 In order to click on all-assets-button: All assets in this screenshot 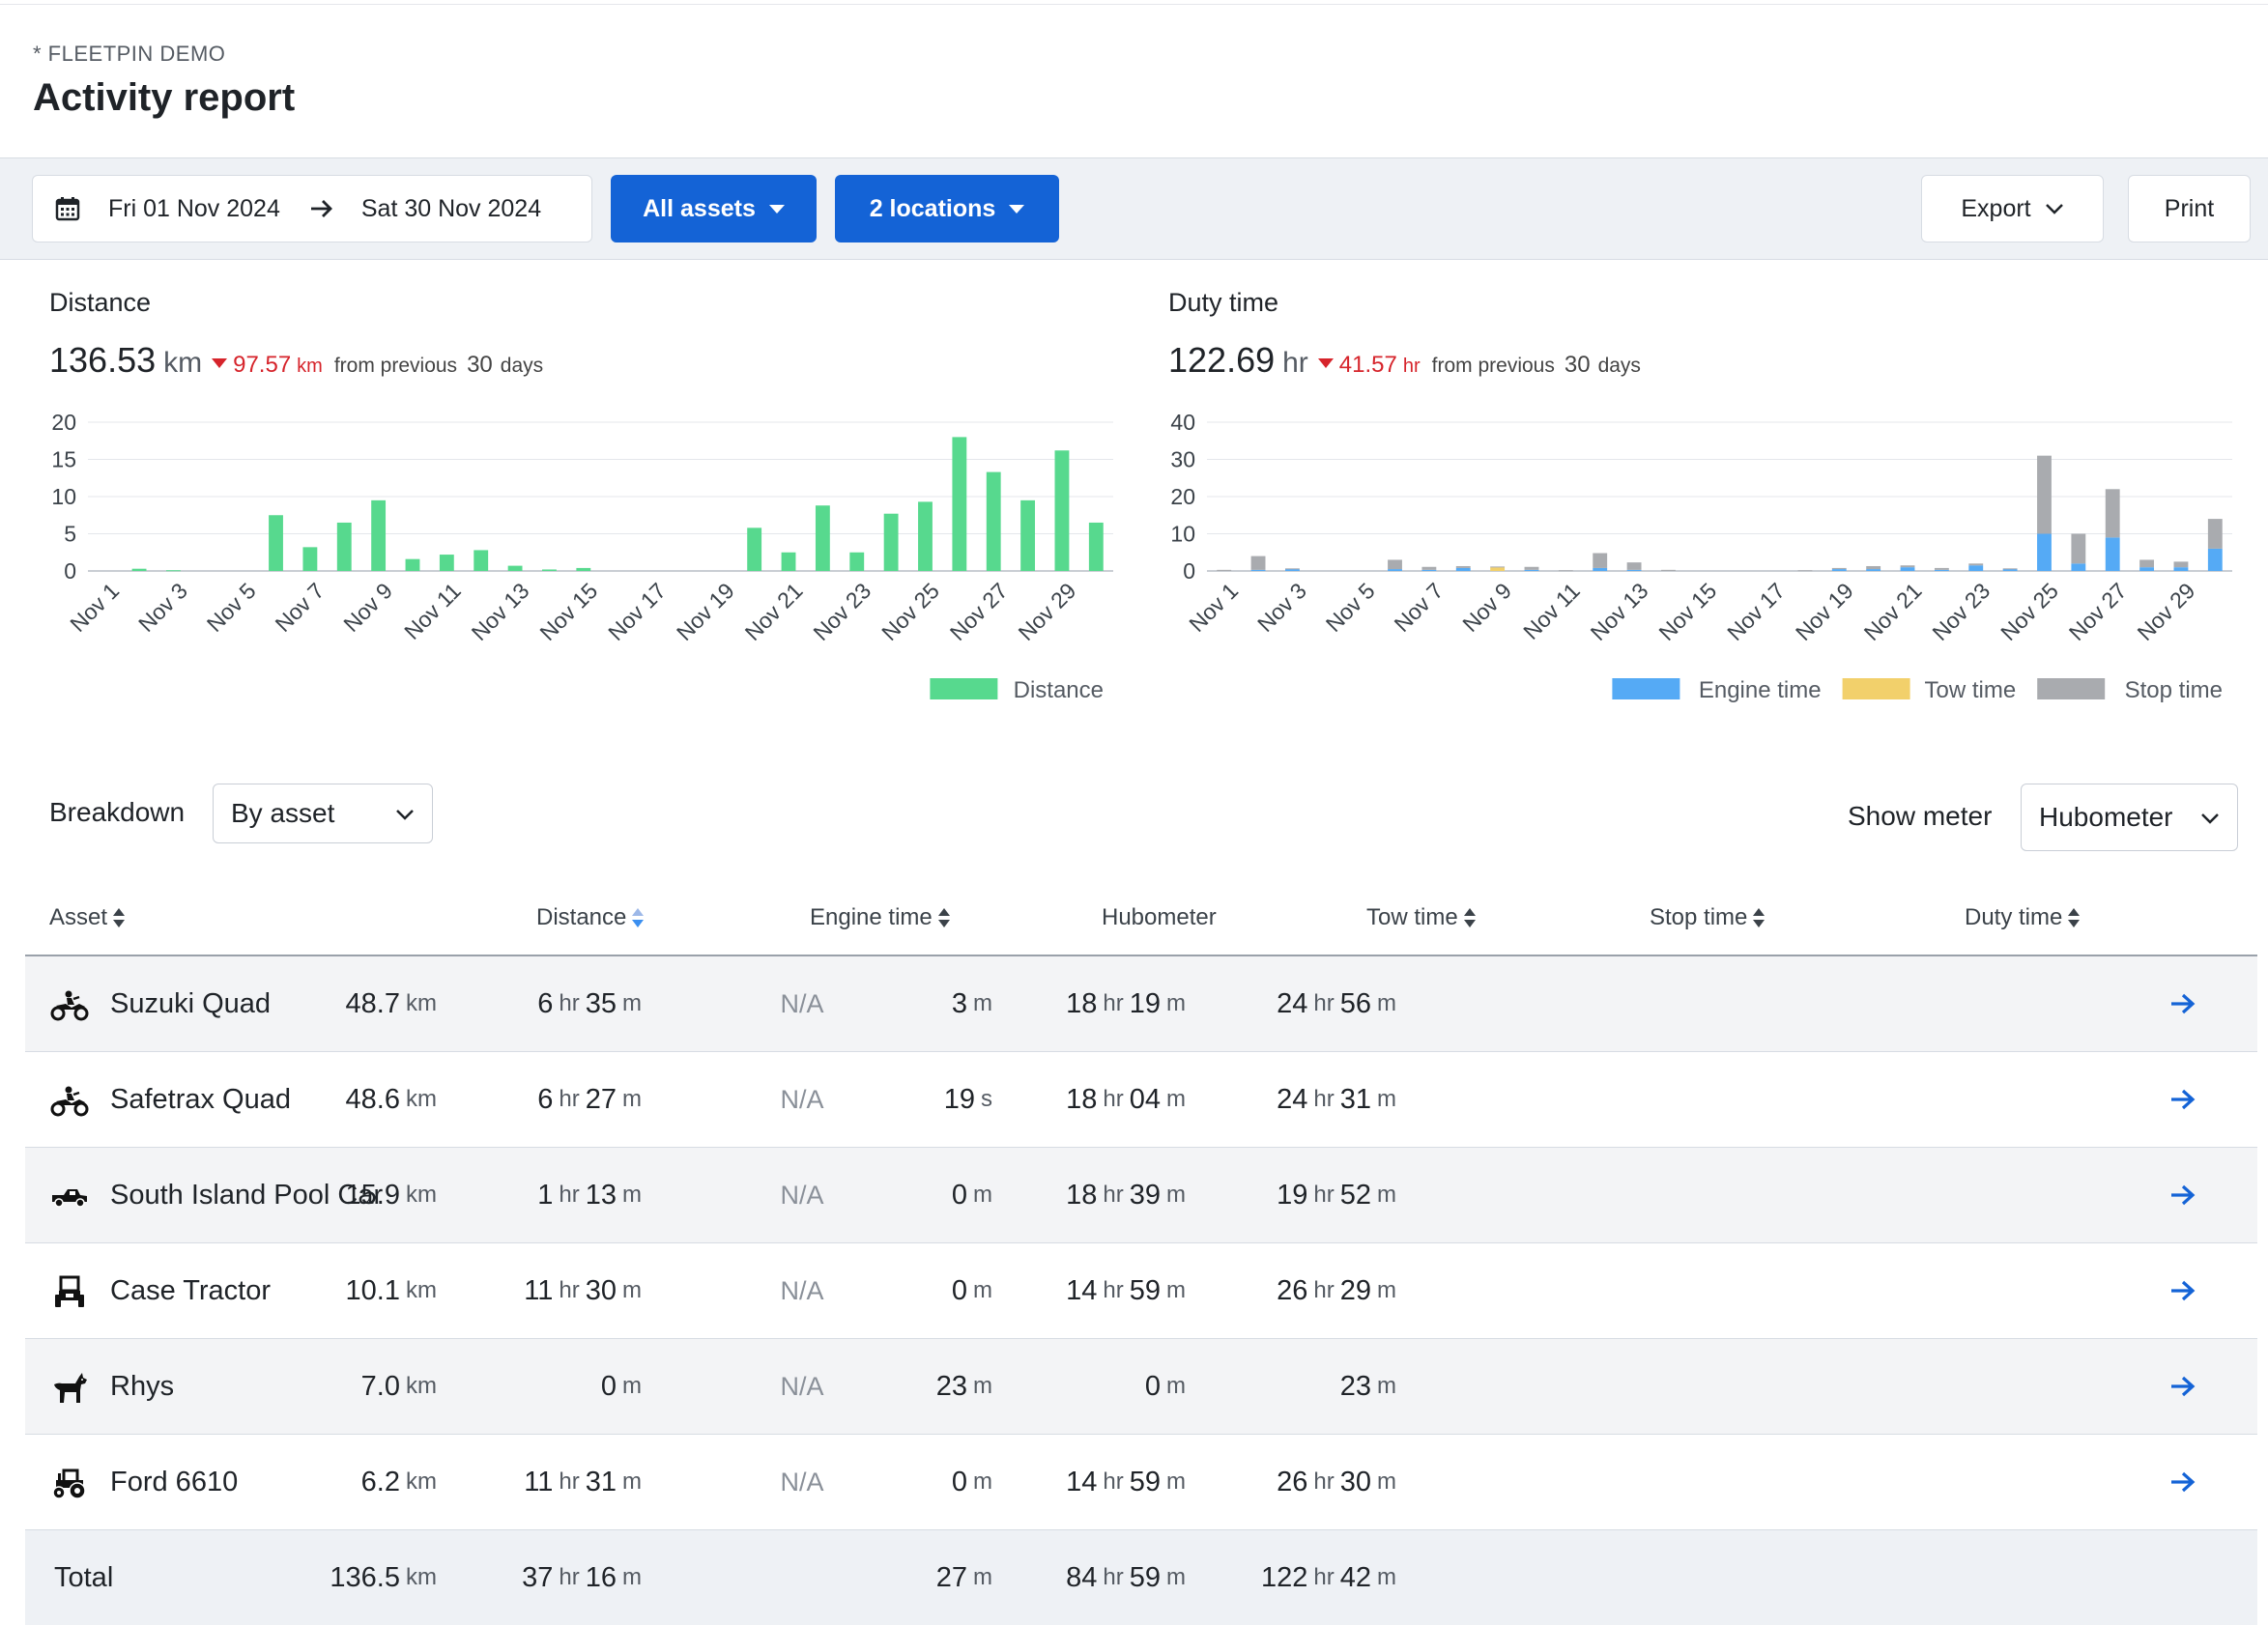, I will do `click(714, 208)`.